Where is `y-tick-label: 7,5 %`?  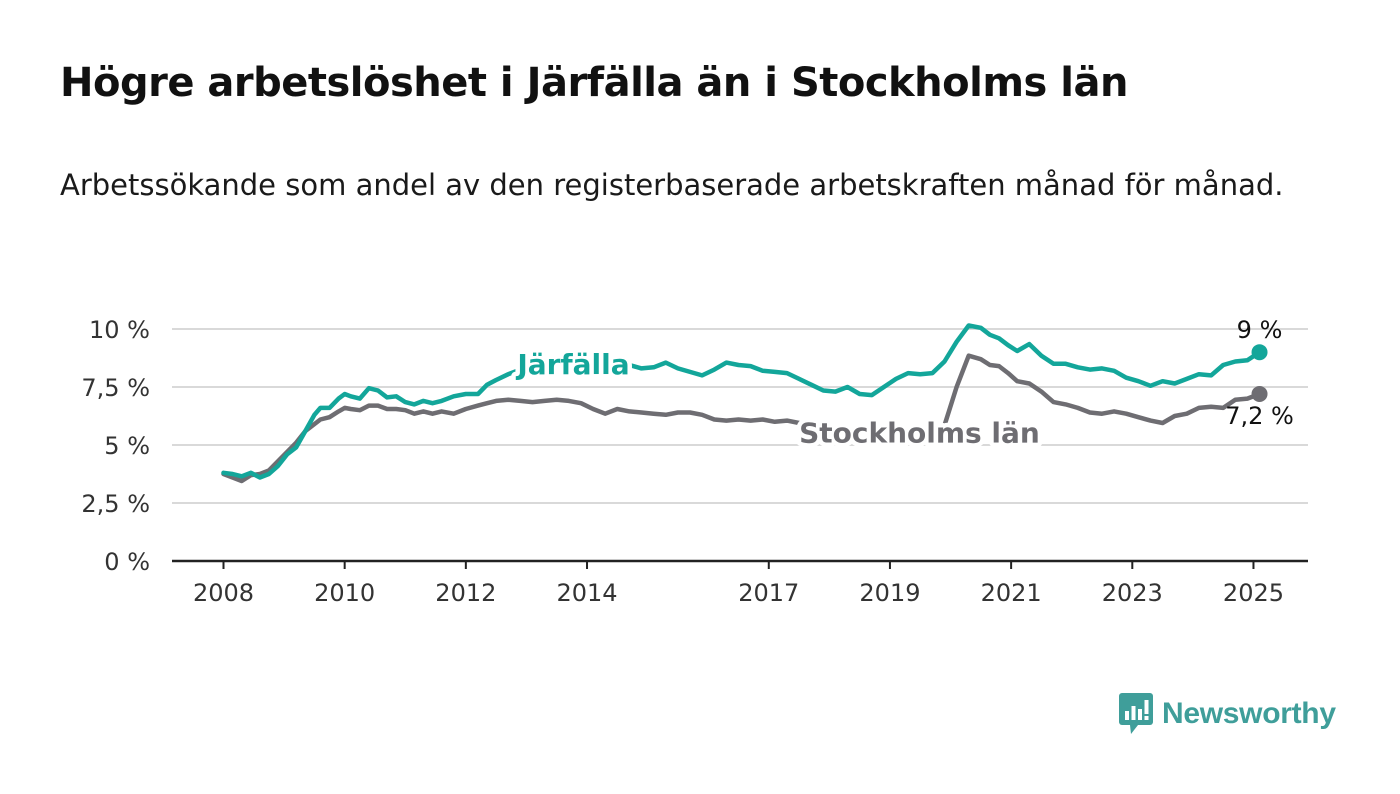 y-tick-label: 7,5 % is located at coordinates (115, 388).